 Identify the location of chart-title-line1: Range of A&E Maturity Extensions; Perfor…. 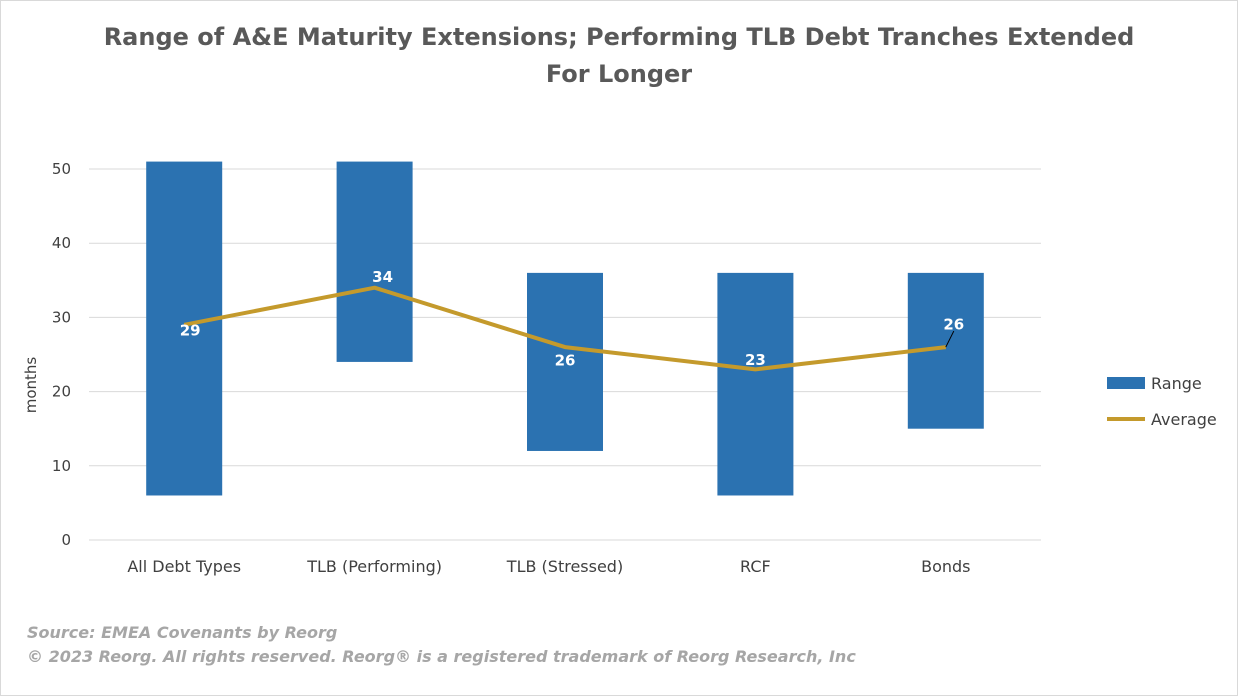
(619, 37).